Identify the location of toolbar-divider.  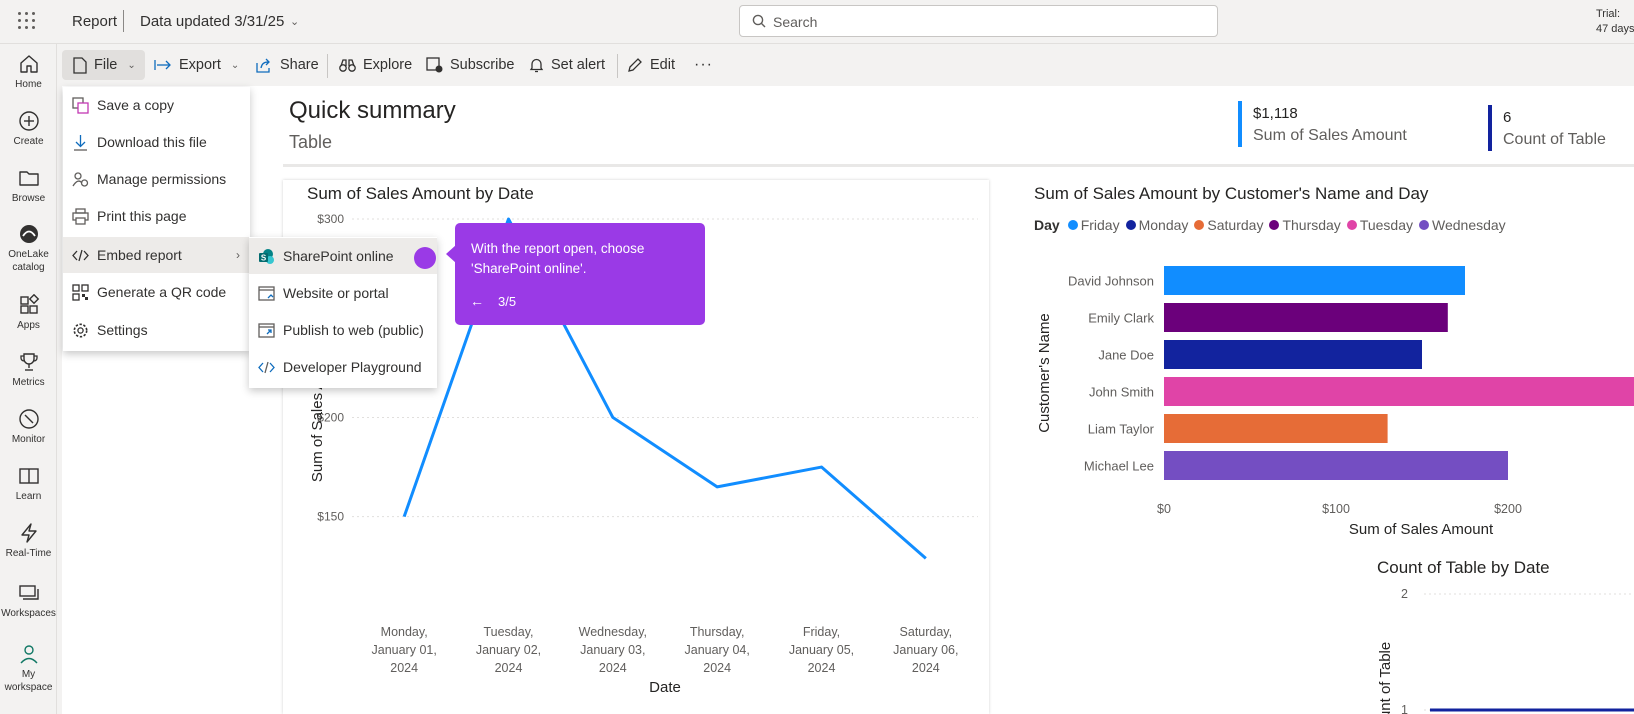
(327, 66).